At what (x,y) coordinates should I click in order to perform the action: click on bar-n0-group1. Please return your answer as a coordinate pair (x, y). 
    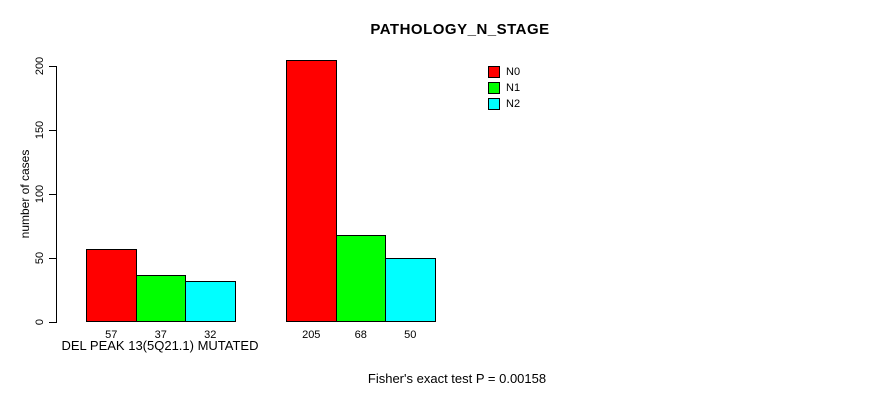
    Looking at the image, I should click on (111, 285).